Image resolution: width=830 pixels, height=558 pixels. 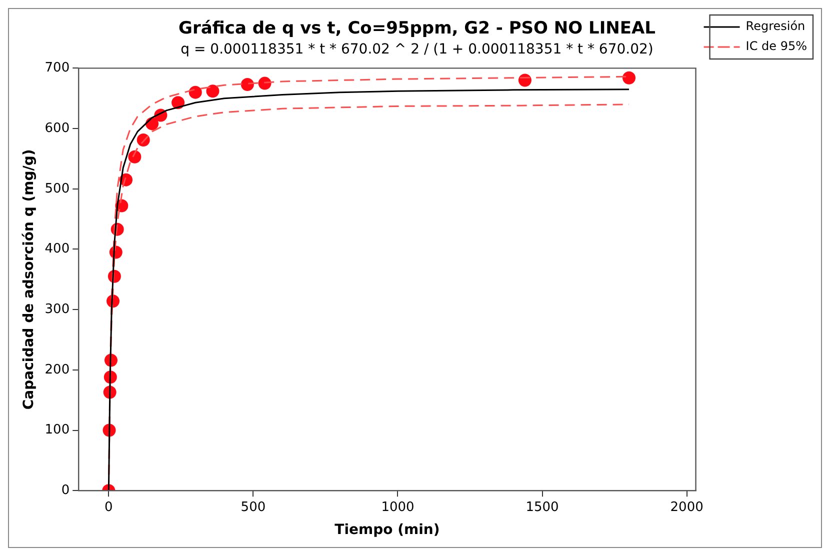 I want to click on y-tick-label: 300, so click(x=57, y=309).